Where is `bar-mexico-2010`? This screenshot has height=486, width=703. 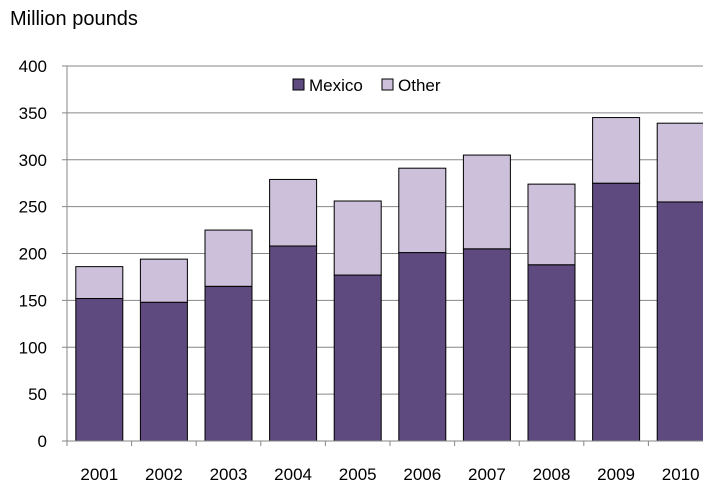 bar-mexico-2010 is located at coordinates (679, 321).